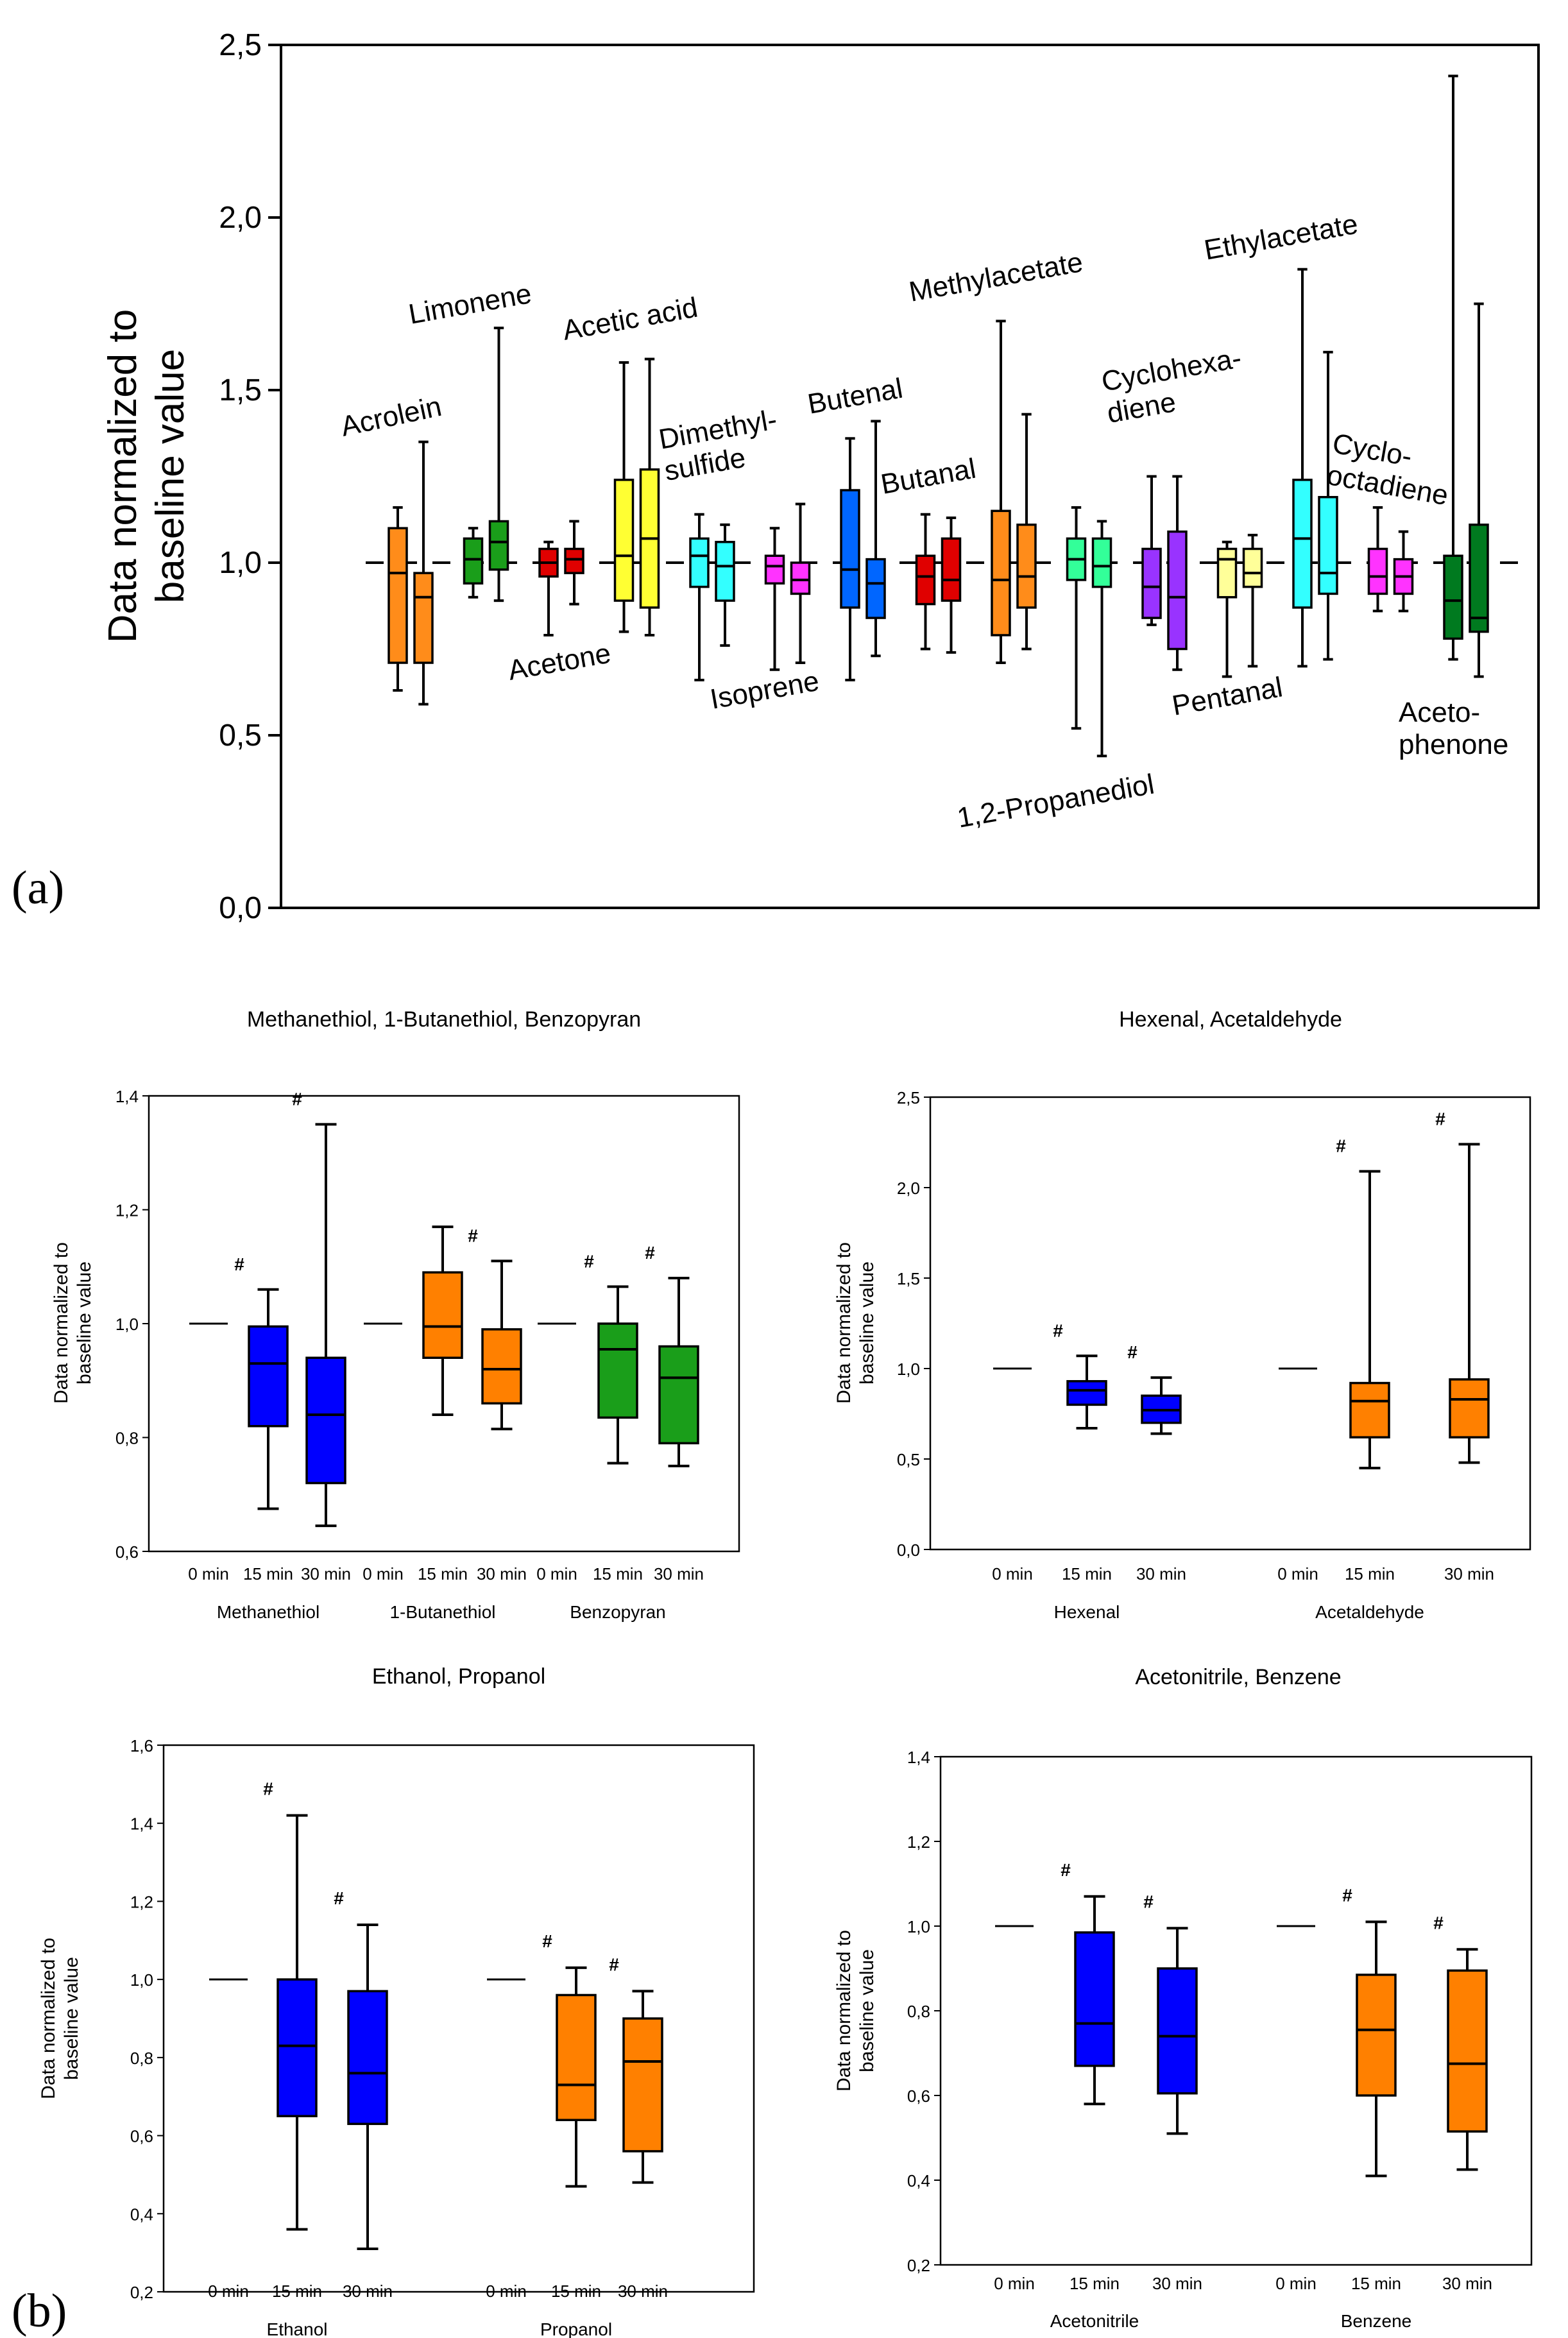  I want to click on box-a-14-0-box, so click(1453, 597).